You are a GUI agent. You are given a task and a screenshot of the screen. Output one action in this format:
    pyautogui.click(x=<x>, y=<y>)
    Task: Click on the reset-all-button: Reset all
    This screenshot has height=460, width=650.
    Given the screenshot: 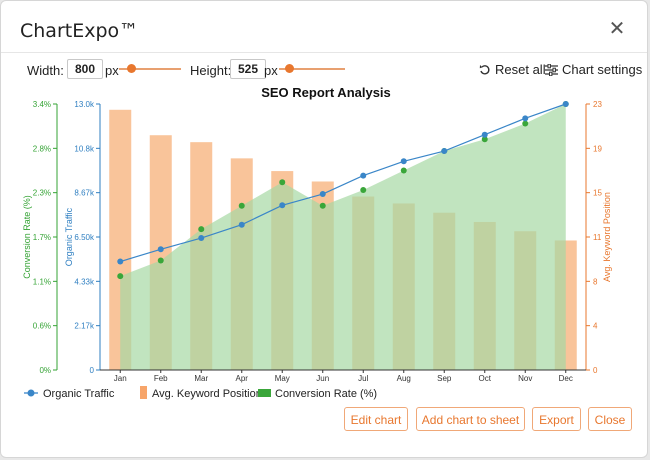 What is the action you would take?
    pyautogui.click(x=512, y=69)
    